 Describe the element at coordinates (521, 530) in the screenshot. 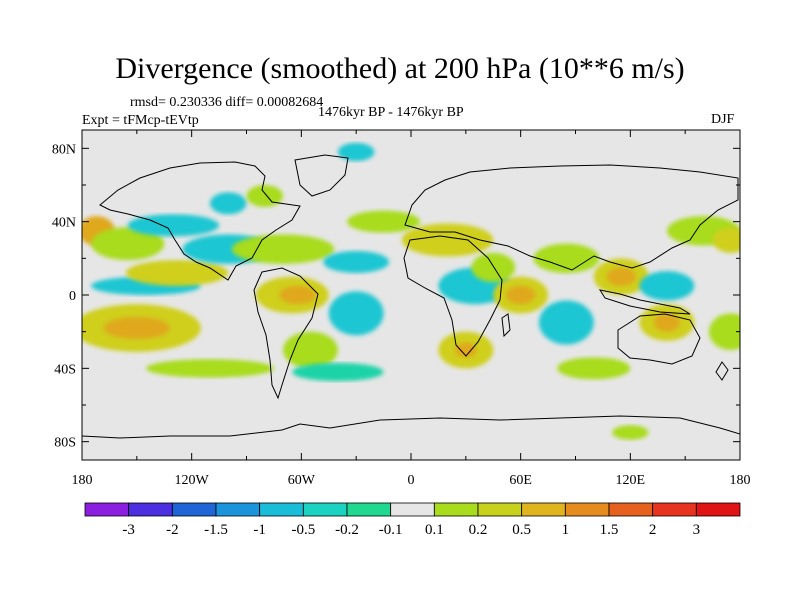

I see `colorbar-label: 0.5` at that location.